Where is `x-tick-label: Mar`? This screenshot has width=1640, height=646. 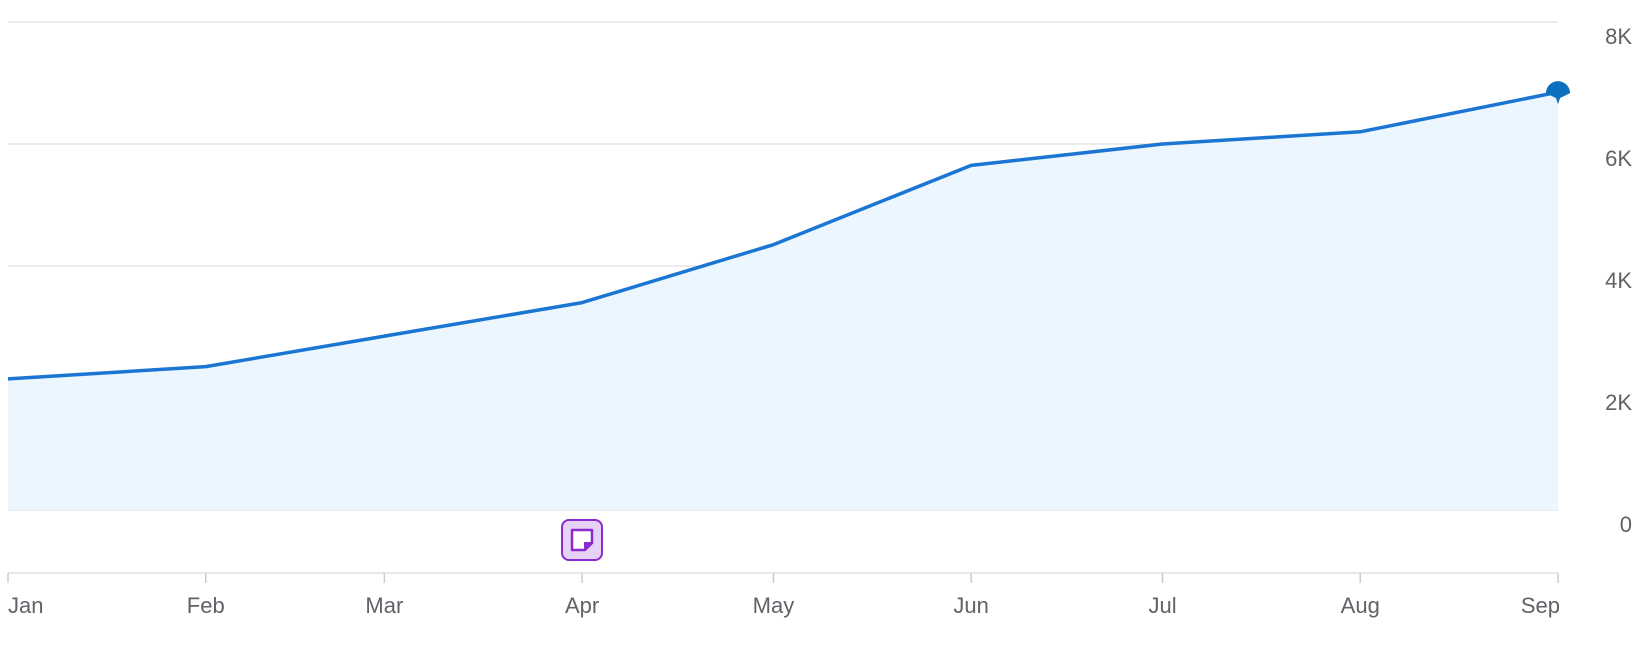
x-tick-label: Mar is located at coordinates (384, 605).